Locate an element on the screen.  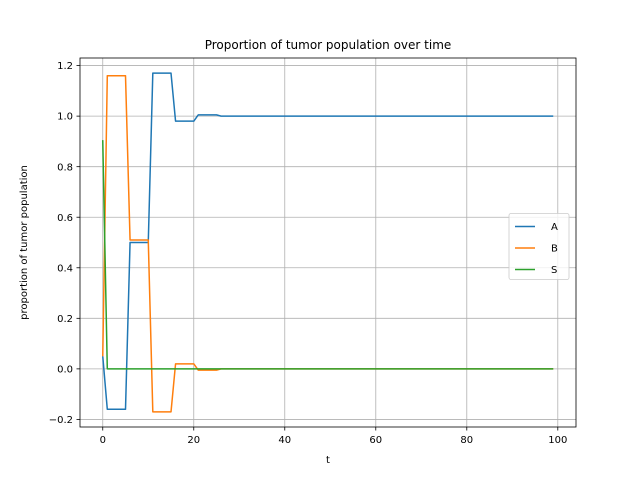
x-tick-label: 40 is located at coordinates (284, 440).